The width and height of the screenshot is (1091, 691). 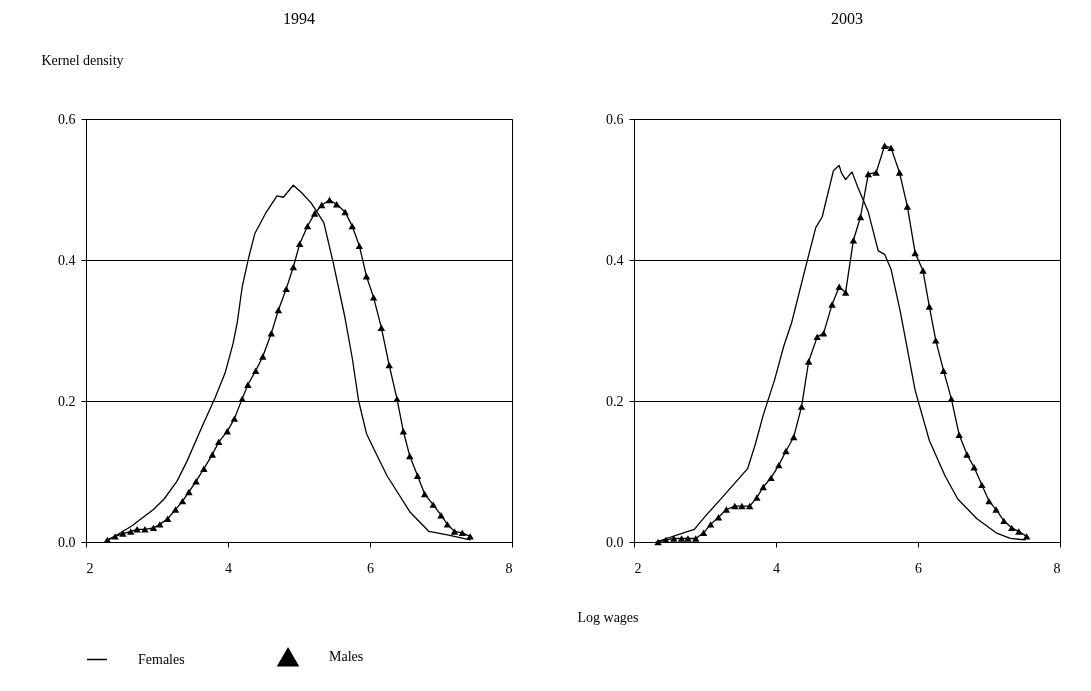 I want to click on legend-label: Females, so click(x=161, y=659).